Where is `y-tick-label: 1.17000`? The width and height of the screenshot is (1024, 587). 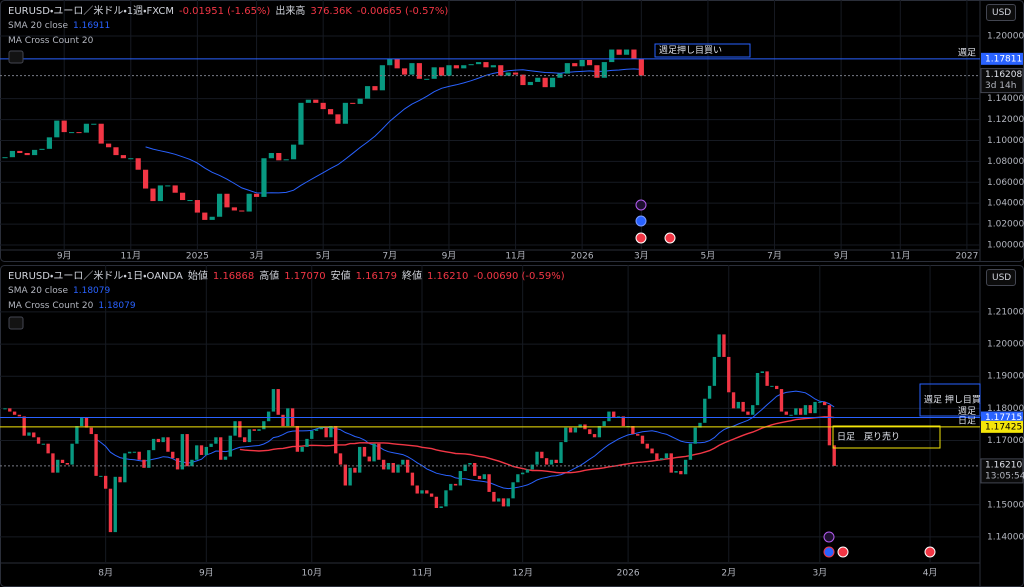
y-tick-label: 1.17000 is located at coordinates (1005, 441).